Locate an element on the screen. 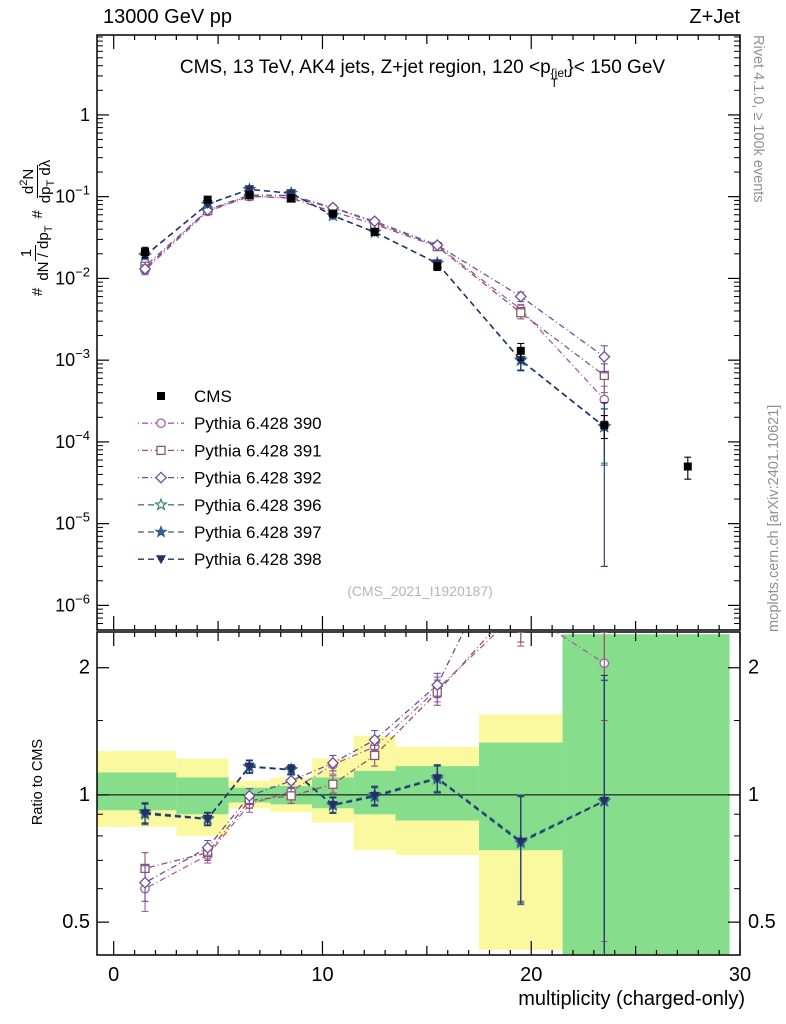 This screenshot has height=1024, width=786. legend-label: Pythia 6.428 392 is located at coordinates (258, 478).